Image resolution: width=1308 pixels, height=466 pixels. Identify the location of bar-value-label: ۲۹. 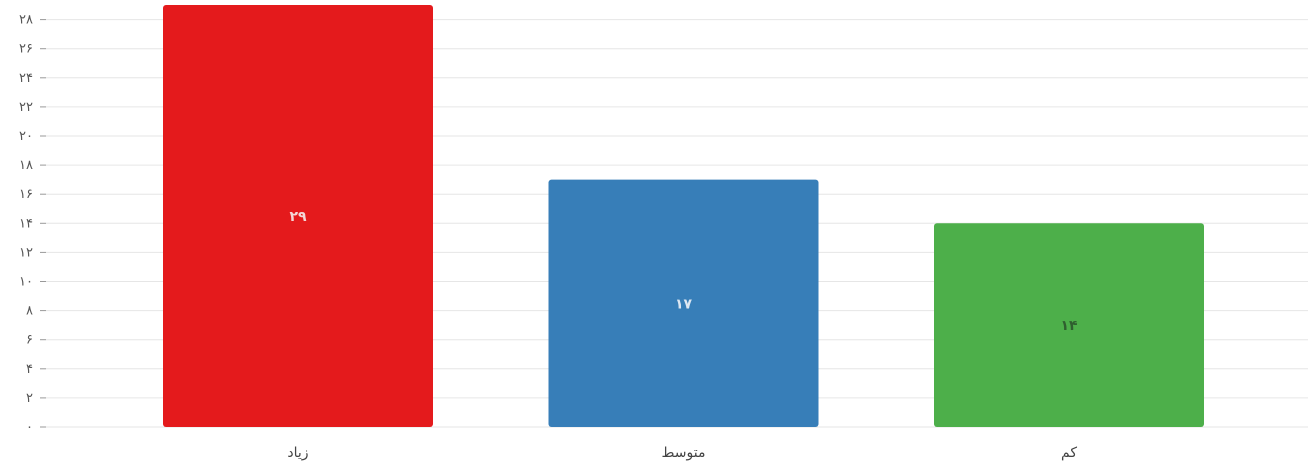
(298, 217).